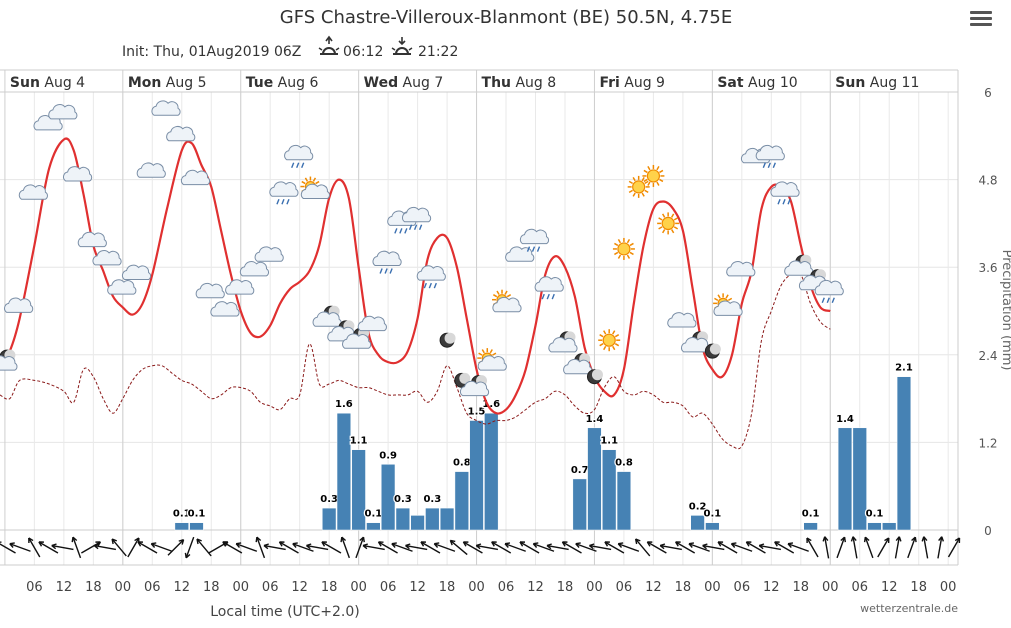 The height and width of the screenshot is (628, 1011). Describe the element at coordinates (167, 83) in the screenshot. I see `day-label: Mon Aug 5` at that location.